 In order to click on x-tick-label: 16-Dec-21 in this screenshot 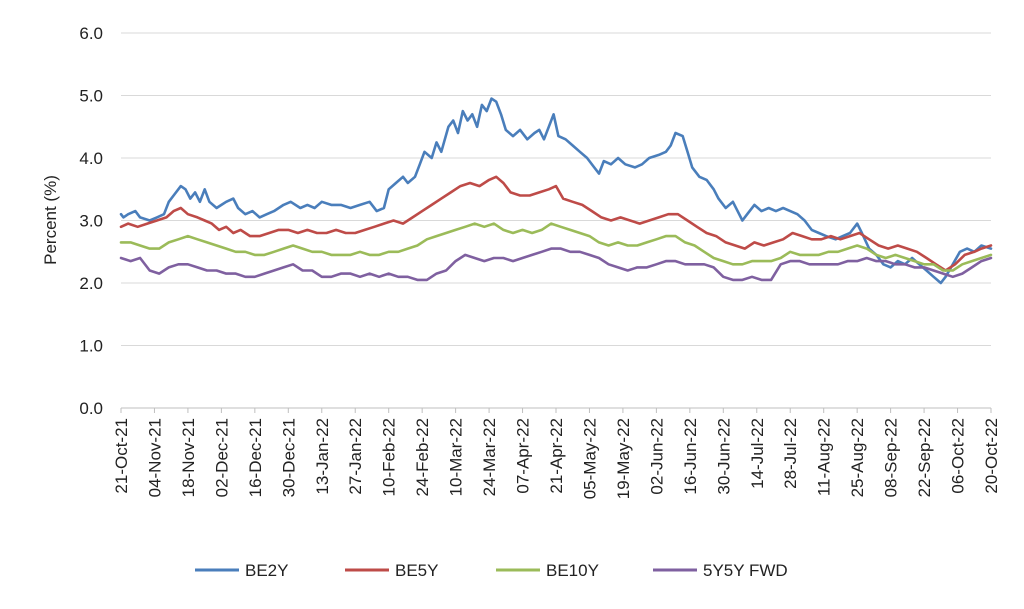, I will do `click(255, 457)`.